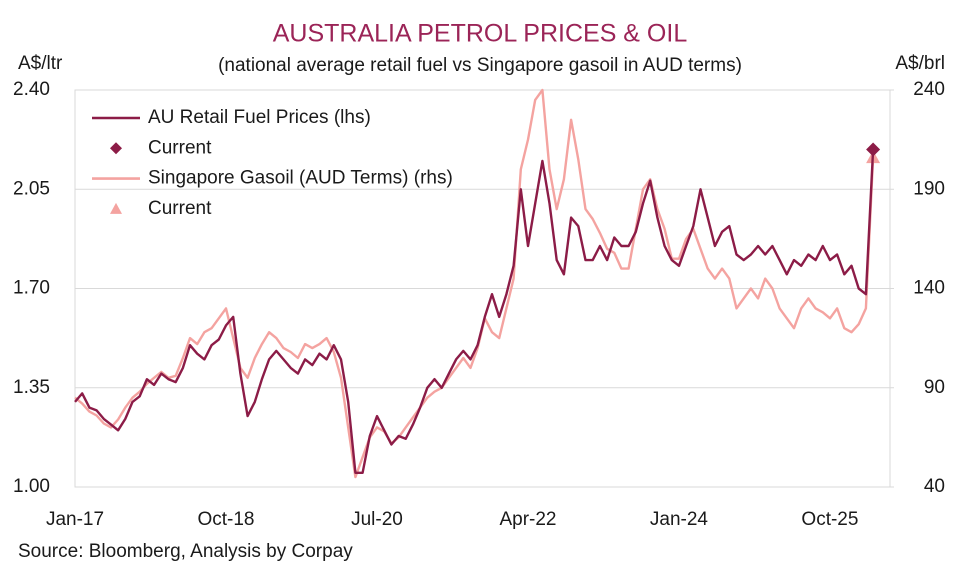 The image size is (960, 581). What do you see at coordinates (873, 149) in the screenshot?
I see `current-marker` at bounding box center [873, 149].